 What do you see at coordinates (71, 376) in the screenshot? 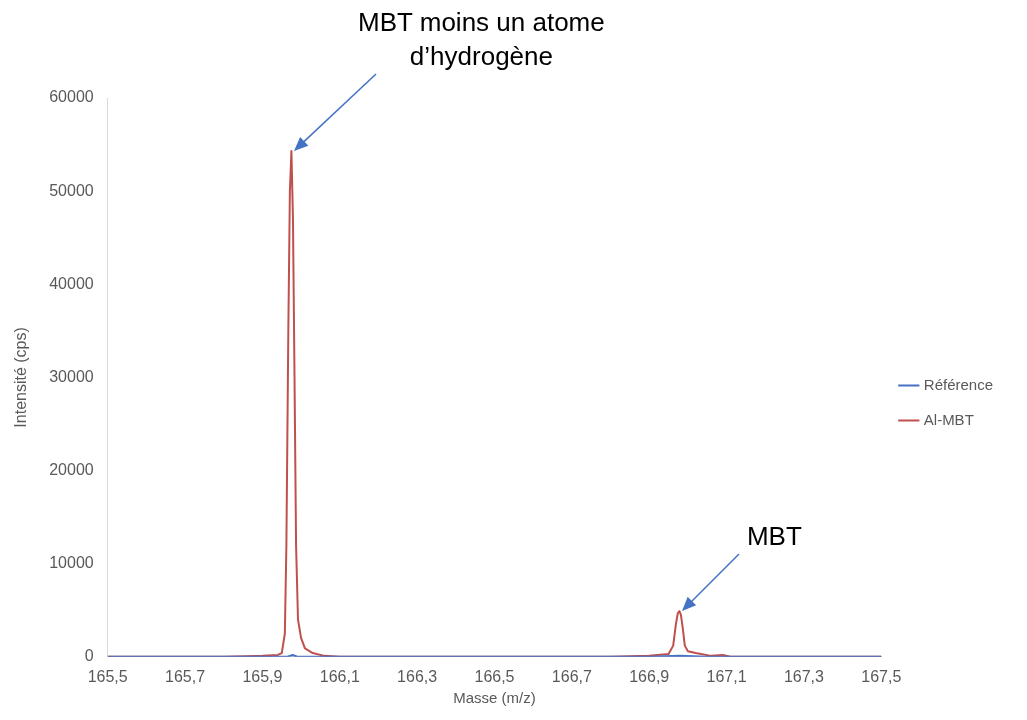
I see `y-tick-label: 30000` at bounding box center [71, 376].